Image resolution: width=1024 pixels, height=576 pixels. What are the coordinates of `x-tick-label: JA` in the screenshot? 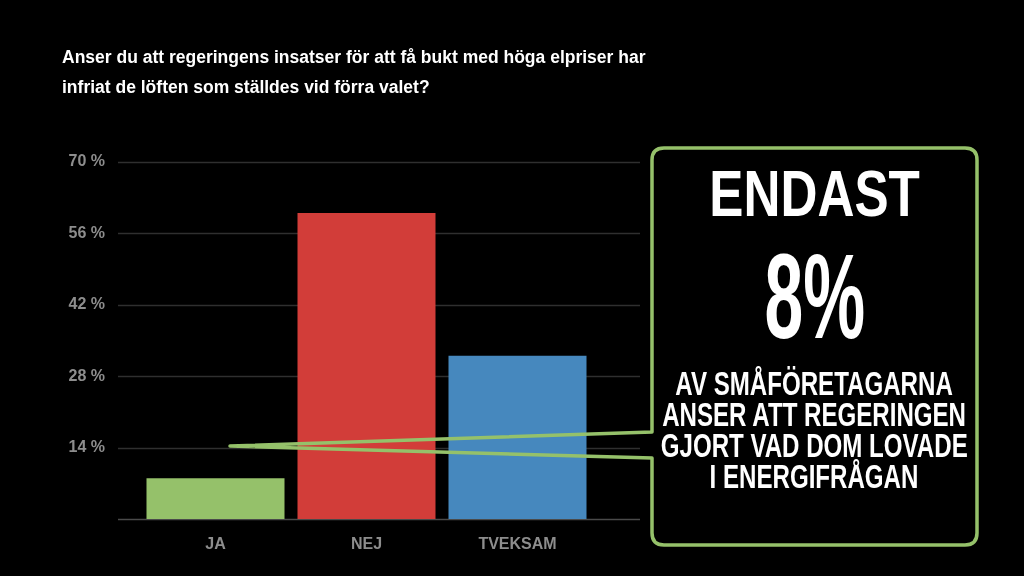 It's located at (216, 544).